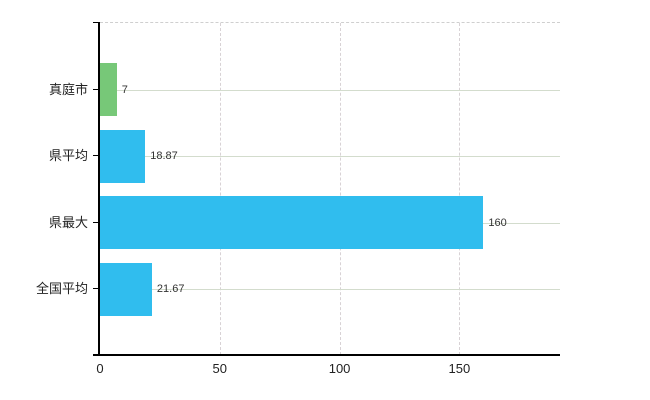 Image resolution: width=650 pixels, height=400 pixels. I want to click on x-axis-tick-label: 0, so click(100, 368).